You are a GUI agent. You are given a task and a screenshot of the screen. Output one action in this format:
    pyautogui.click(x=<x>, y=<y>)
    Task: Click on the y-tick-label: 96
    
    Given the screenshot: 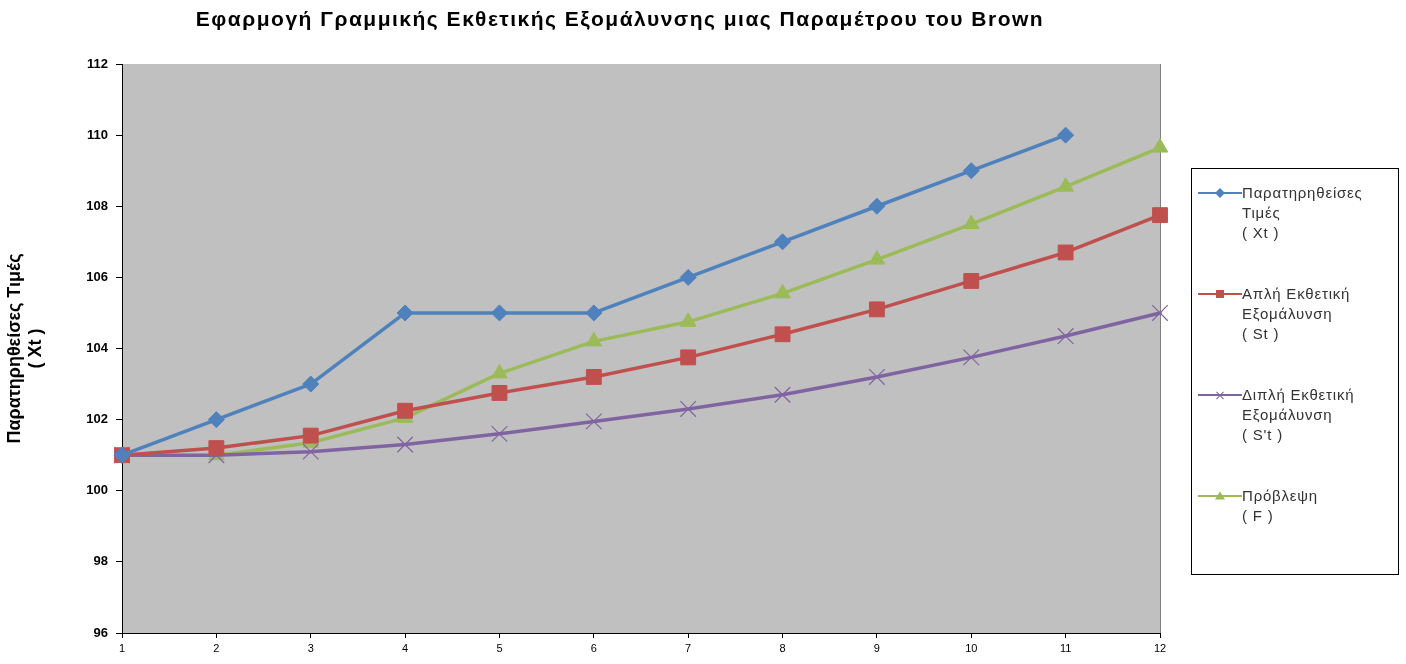 What is the action you would take?
    pyautogui.click(x=100, y=632)
    